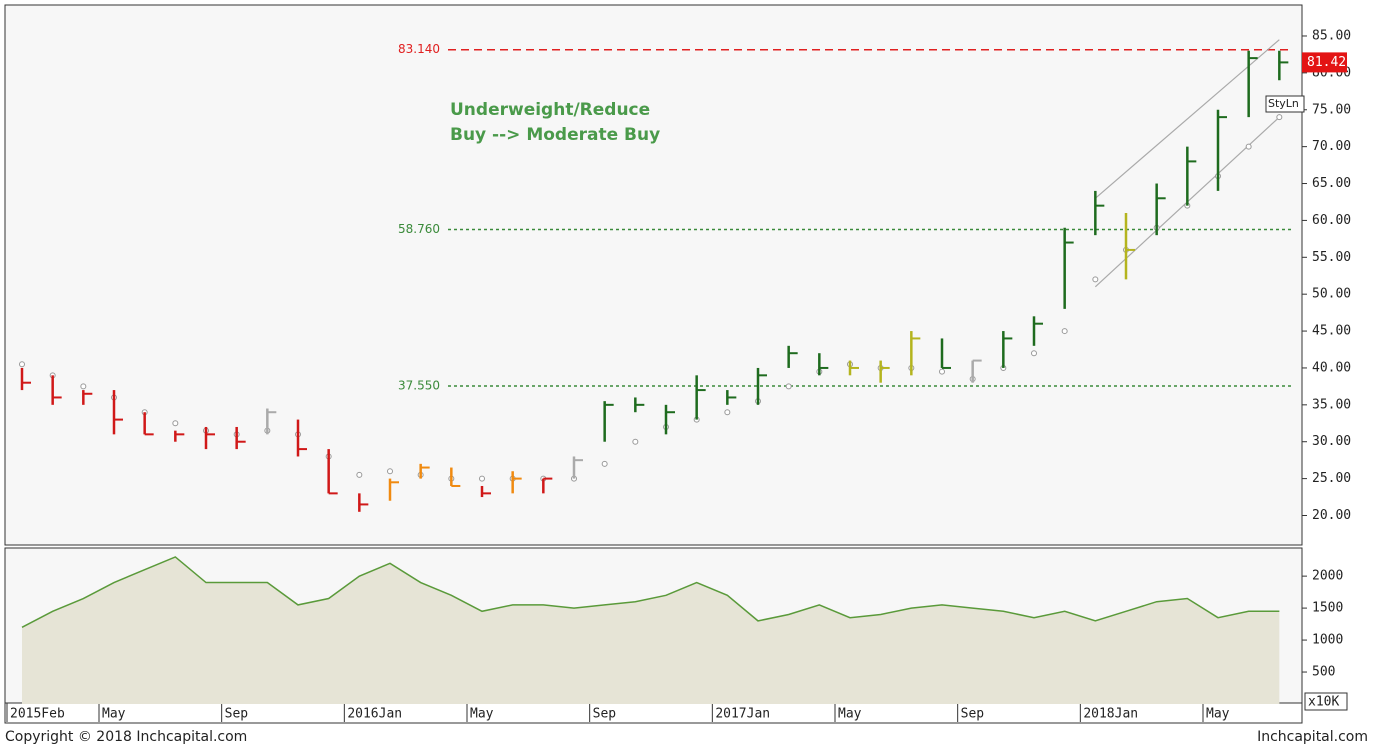  I want to click on last-price-box, so click(1324, 62).